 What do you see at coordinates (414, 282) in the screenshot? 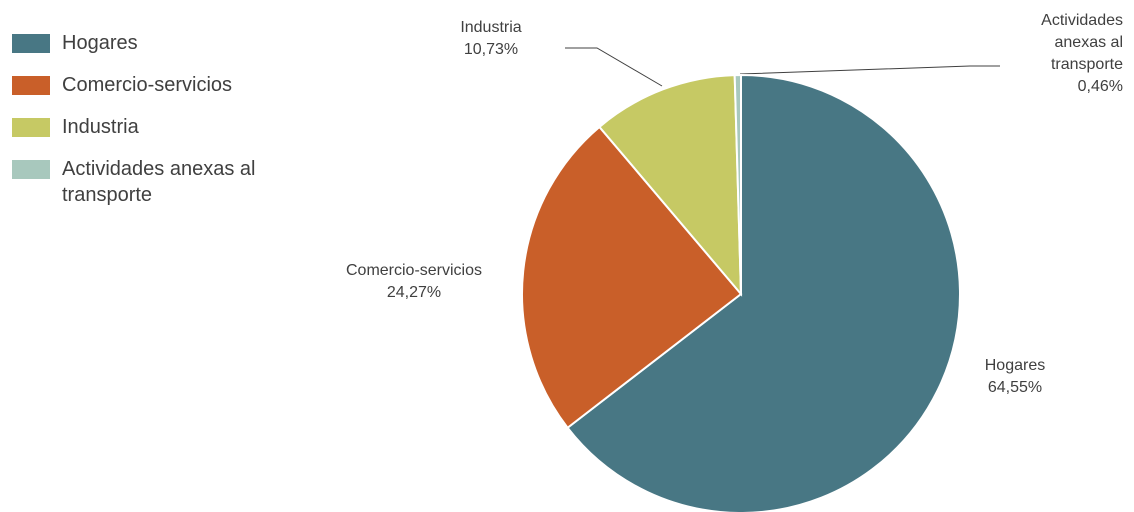
I see `data-label: Comercio-servicios 24,27%` at bounding box center [414, 282].